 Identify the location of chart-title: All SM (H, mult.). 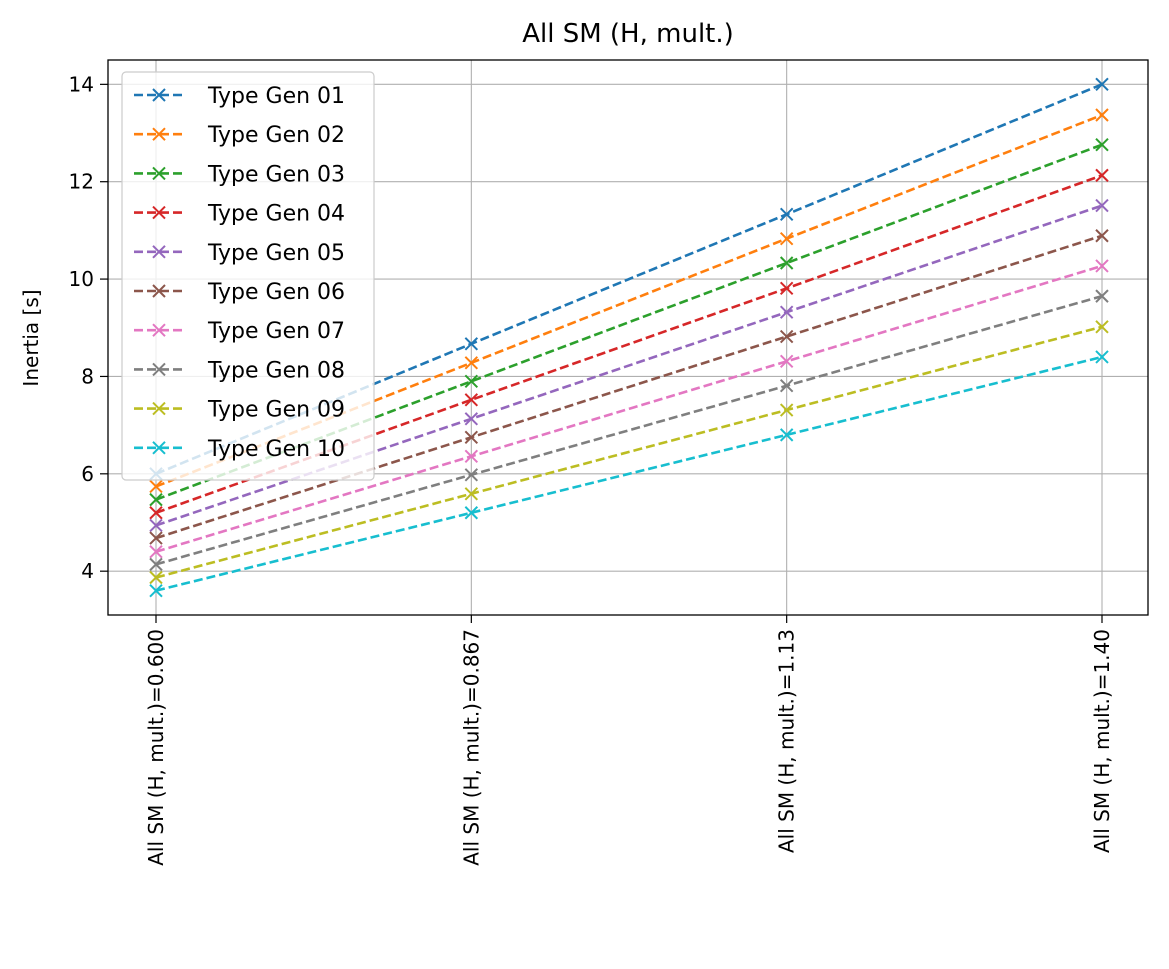
(628, 34).